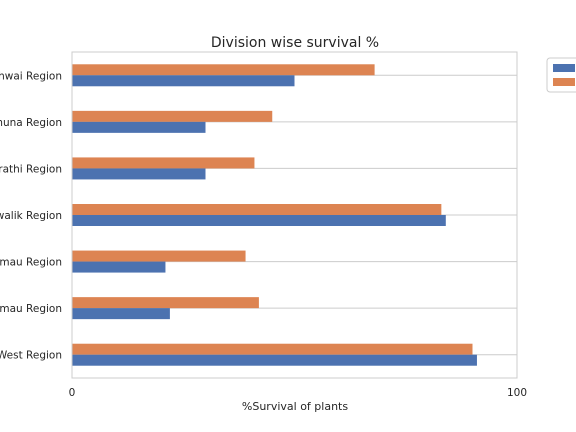  Describe the element at coordinates (31, 356) in the screenshot. I see `y-tick-label: West Region` at that location.